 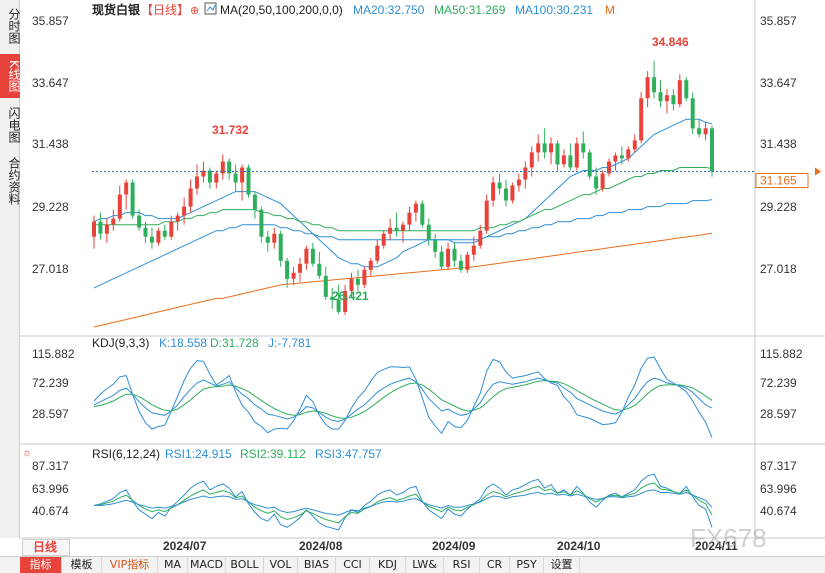 What do you see at coordinates (14, 26) in the screenshot?
I see `tab-timeshare: 分时图` at bounding box center [14, 26].